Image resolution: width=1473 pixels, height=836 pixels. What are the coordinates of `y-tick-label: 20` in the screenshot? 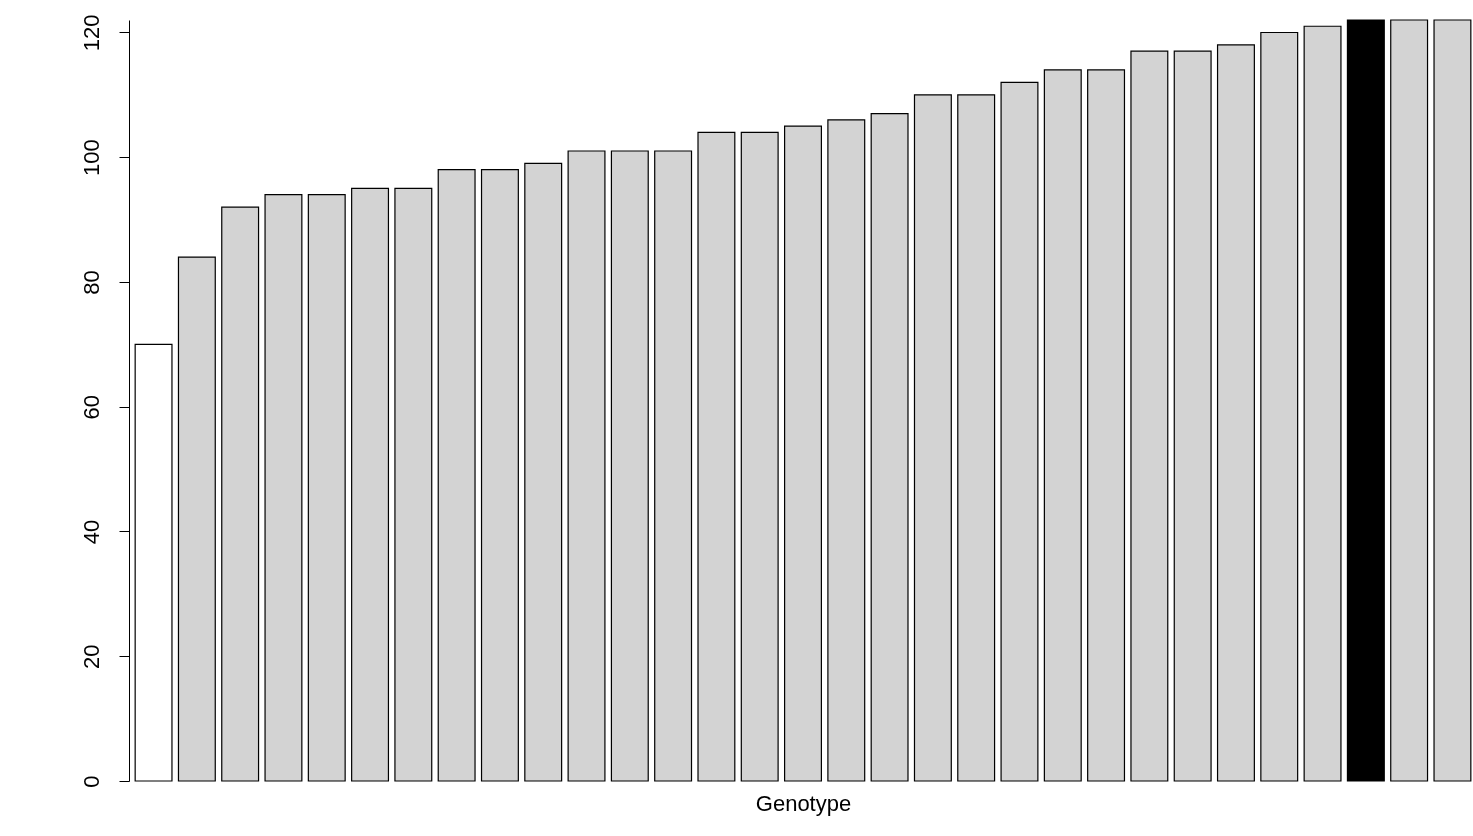 It's located at (91, 656).